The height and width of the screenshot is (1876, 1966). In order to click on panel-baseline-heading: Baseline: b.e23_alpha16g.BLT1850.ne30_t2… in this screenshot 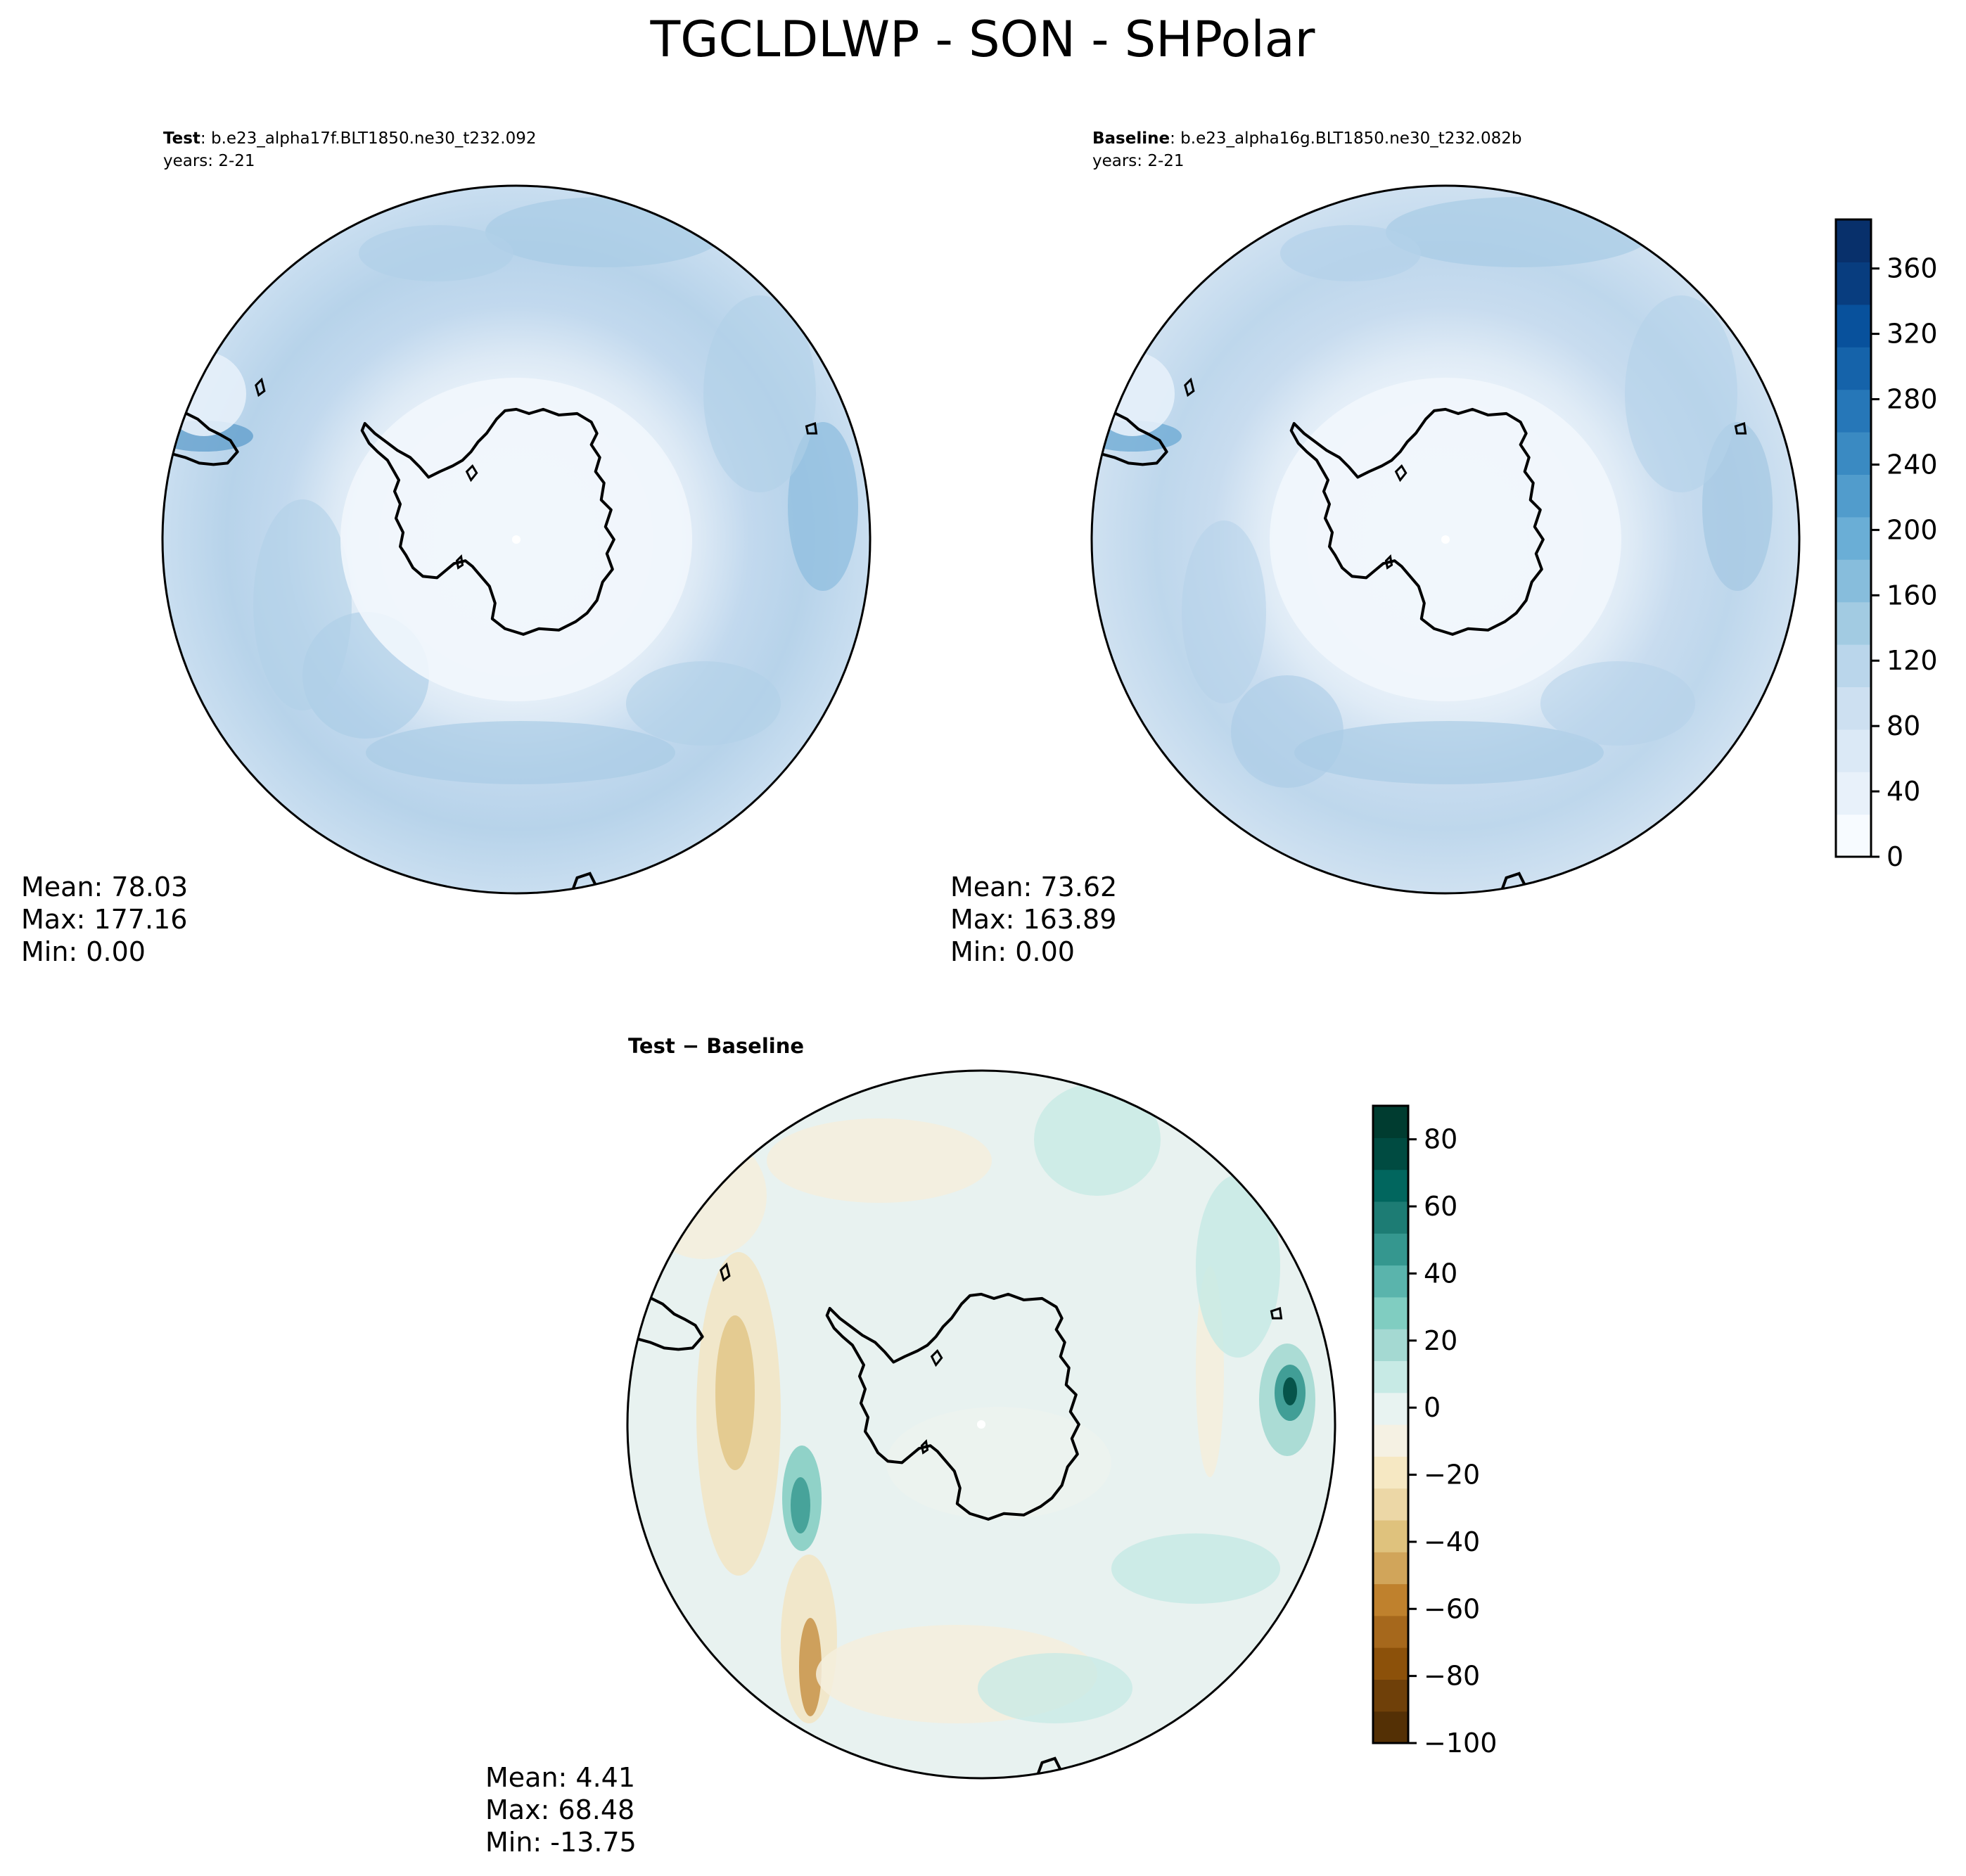, I will do `click(1306, 138)`.